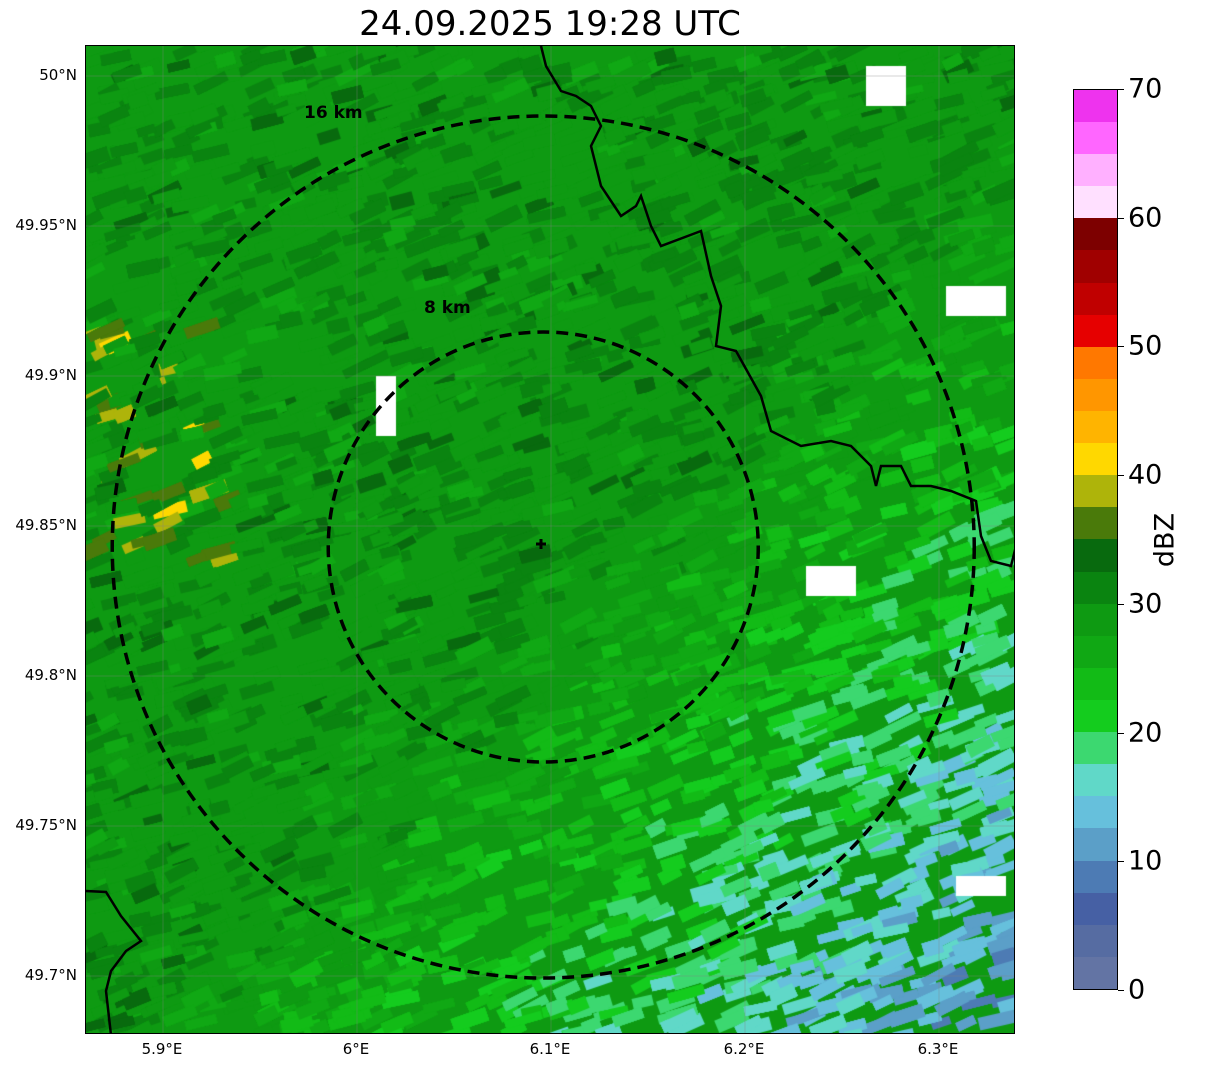  What do you see at coordinates (46, 225) in the screenshot?
I see `y-tick-label: 49.95°N` at bounding box center [46, 225].